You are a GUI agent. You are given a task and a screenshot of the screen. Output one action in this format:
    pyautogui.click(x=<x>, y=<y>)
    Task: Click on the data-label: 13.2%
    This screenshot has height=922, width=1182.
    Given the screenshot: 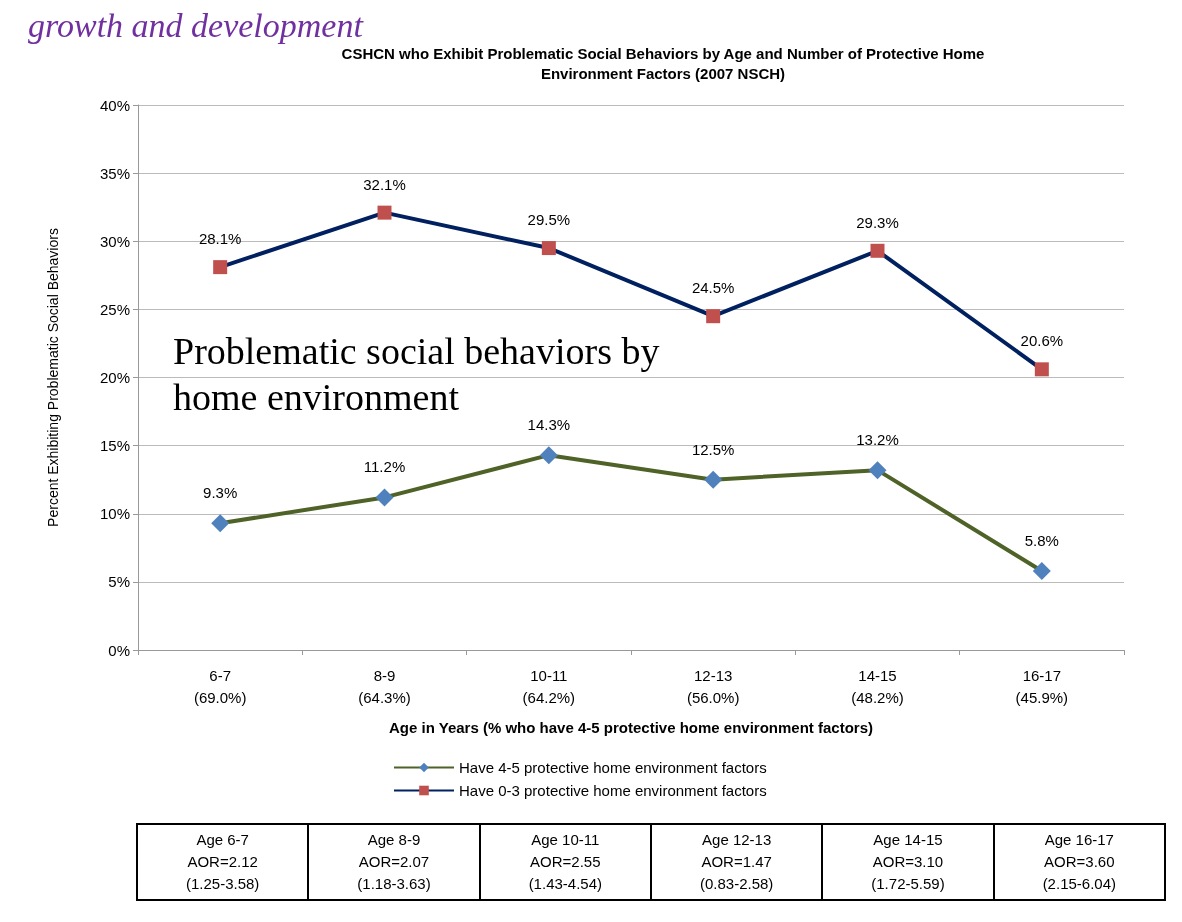 What is the action you would take?
    pyautogui.click(x=877, y=440)
    